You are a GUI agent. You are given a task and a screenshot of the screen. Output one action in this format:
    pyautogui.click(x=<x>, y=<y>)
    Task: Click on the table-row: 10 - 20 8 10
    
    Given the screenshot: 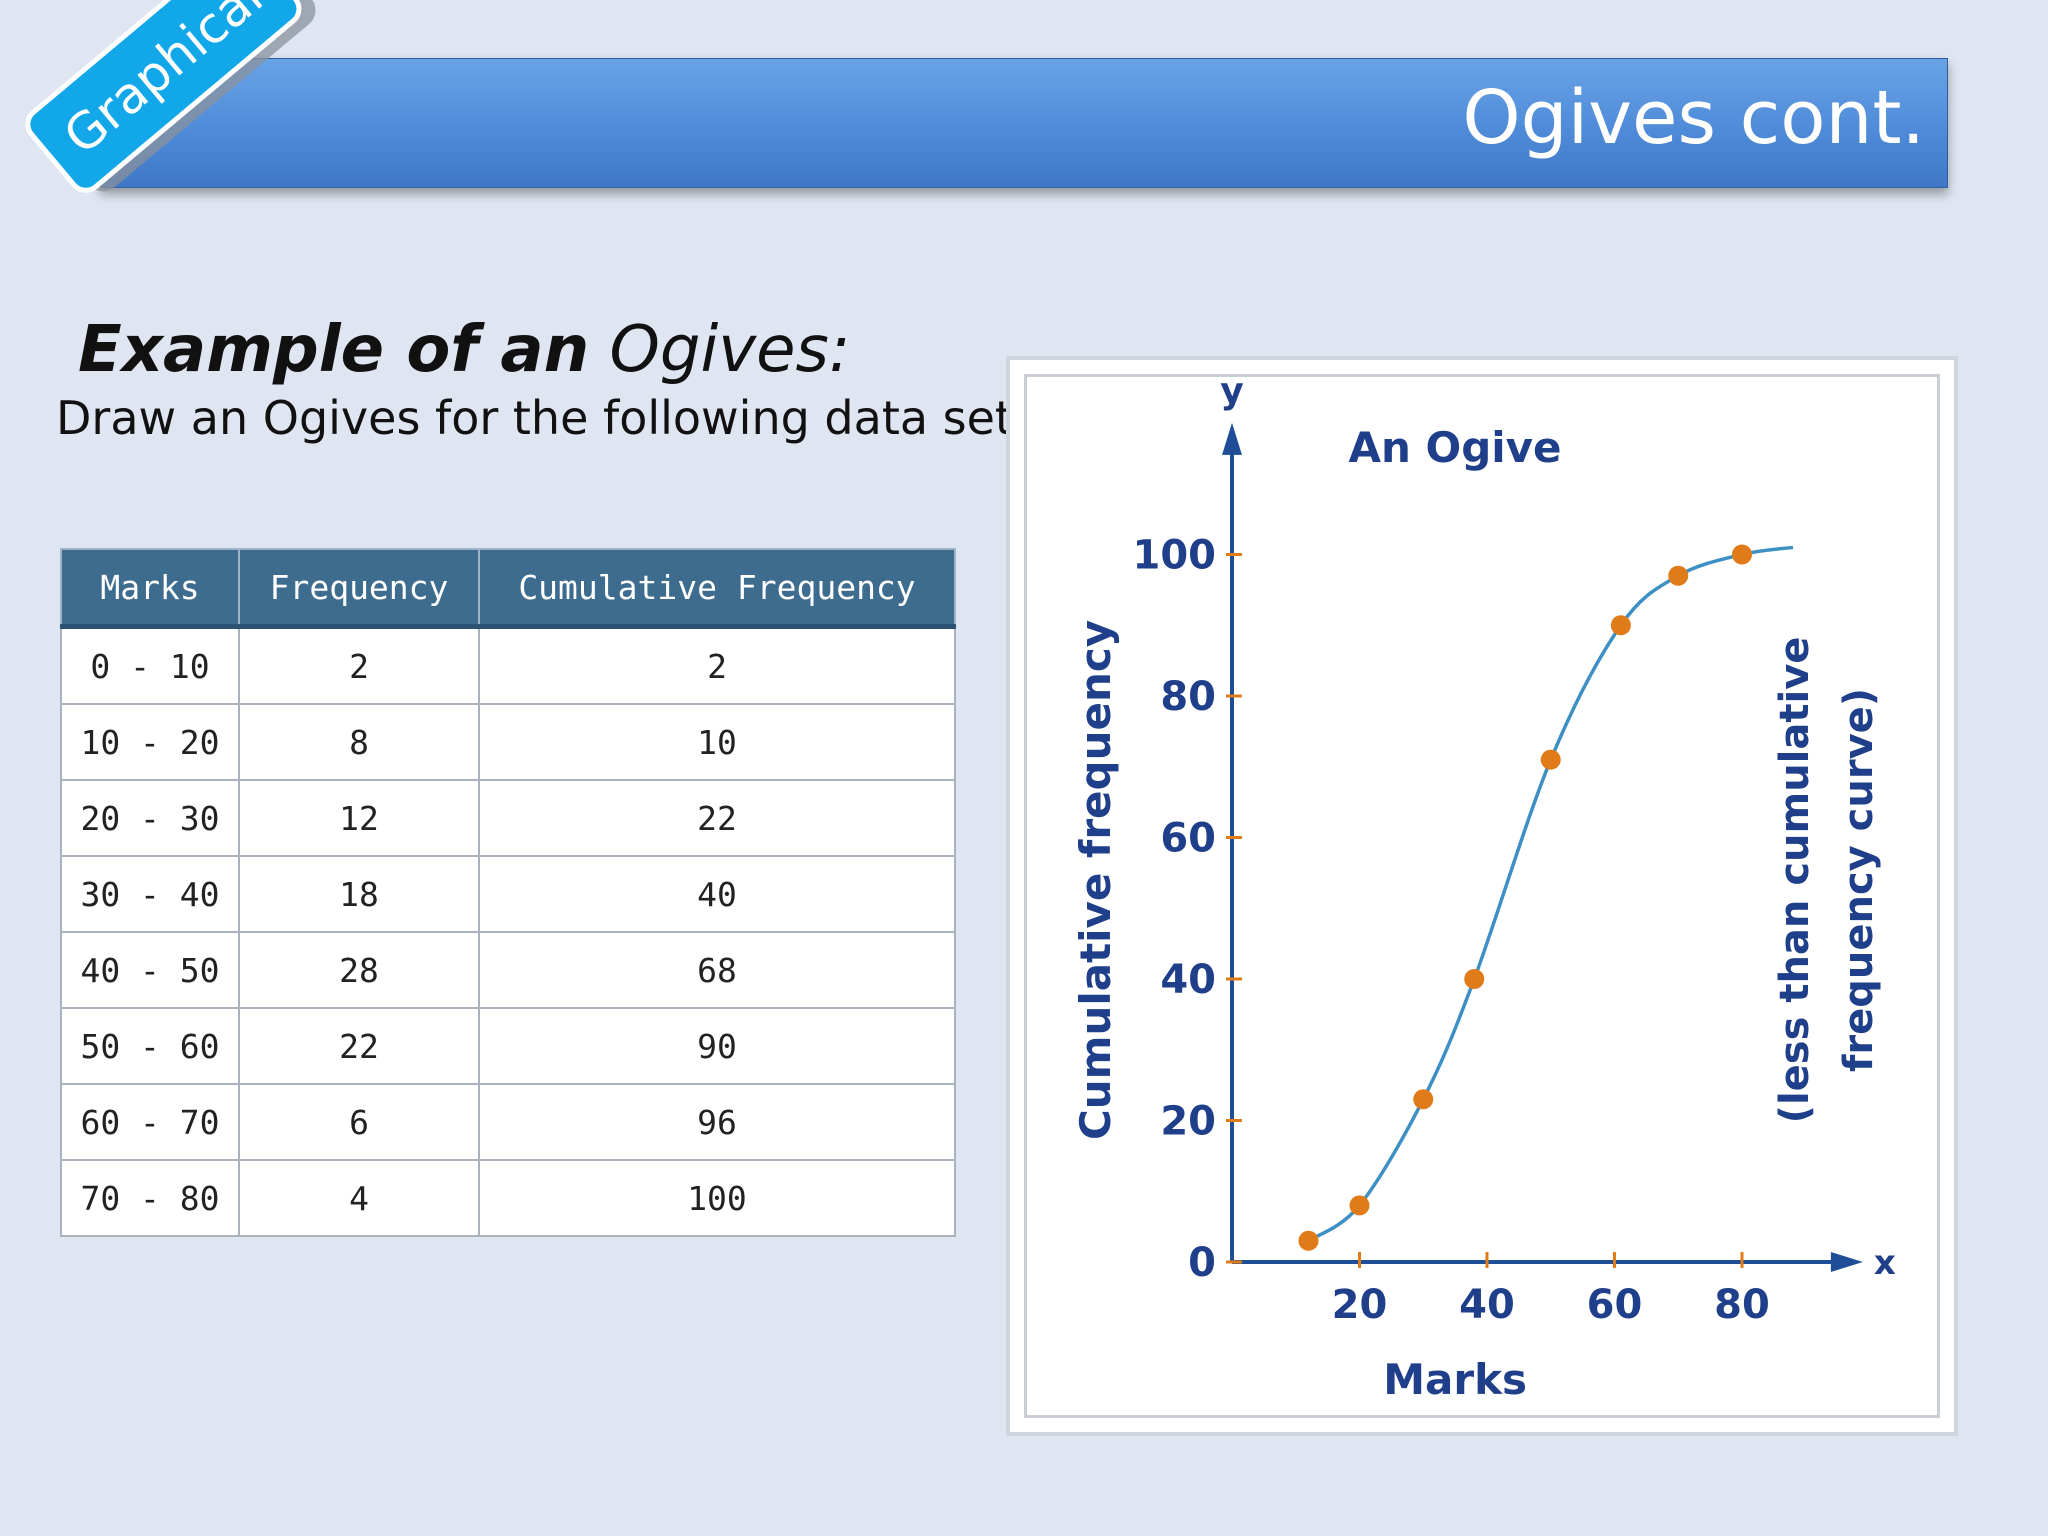 What is the action you would take?
    pyautogui.click(x=508, y=742)
    